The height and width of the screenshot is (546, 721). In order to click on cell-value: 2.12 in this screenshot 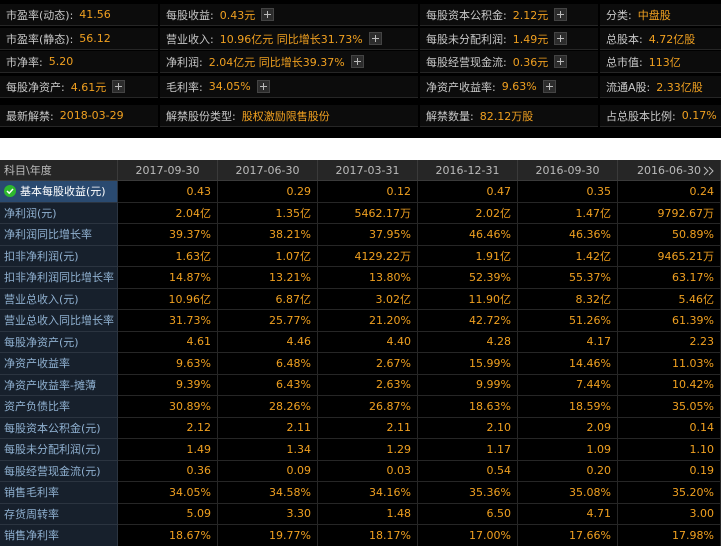, I will do `click(168, 428)`.